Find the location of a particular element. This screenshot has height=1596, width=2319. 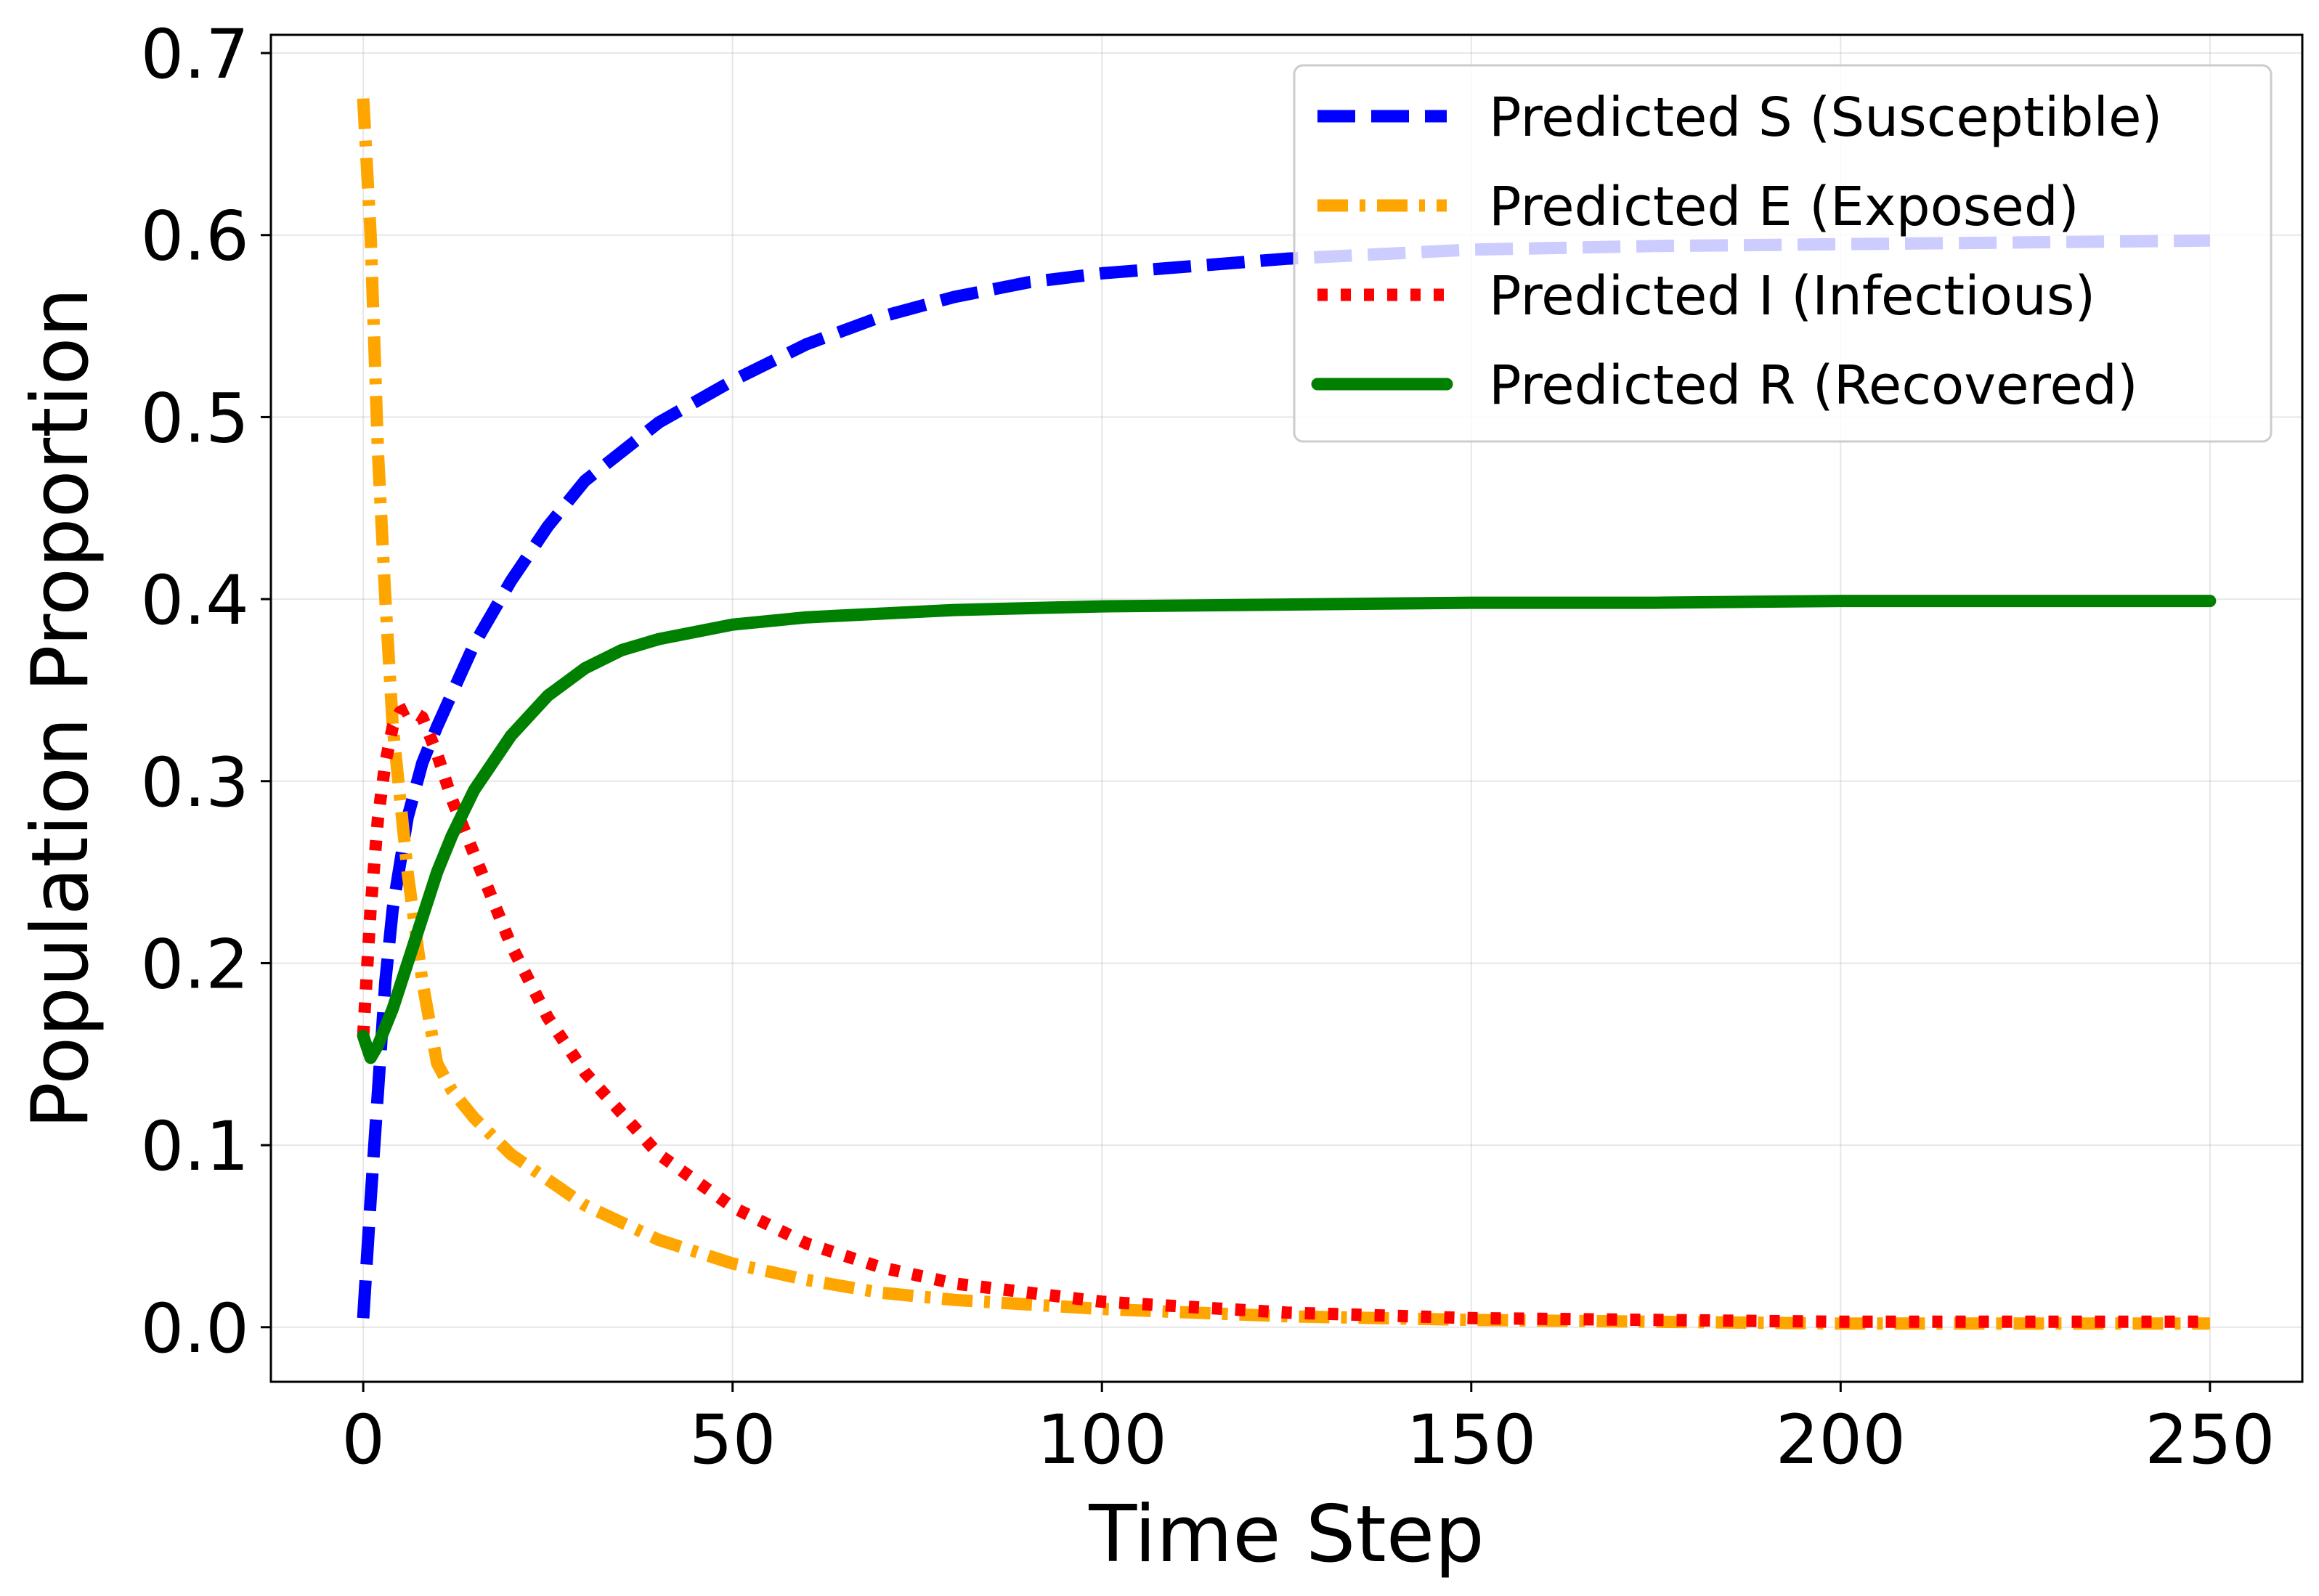

y-tick-label: 0.6 is located at coordinates (195, 237).